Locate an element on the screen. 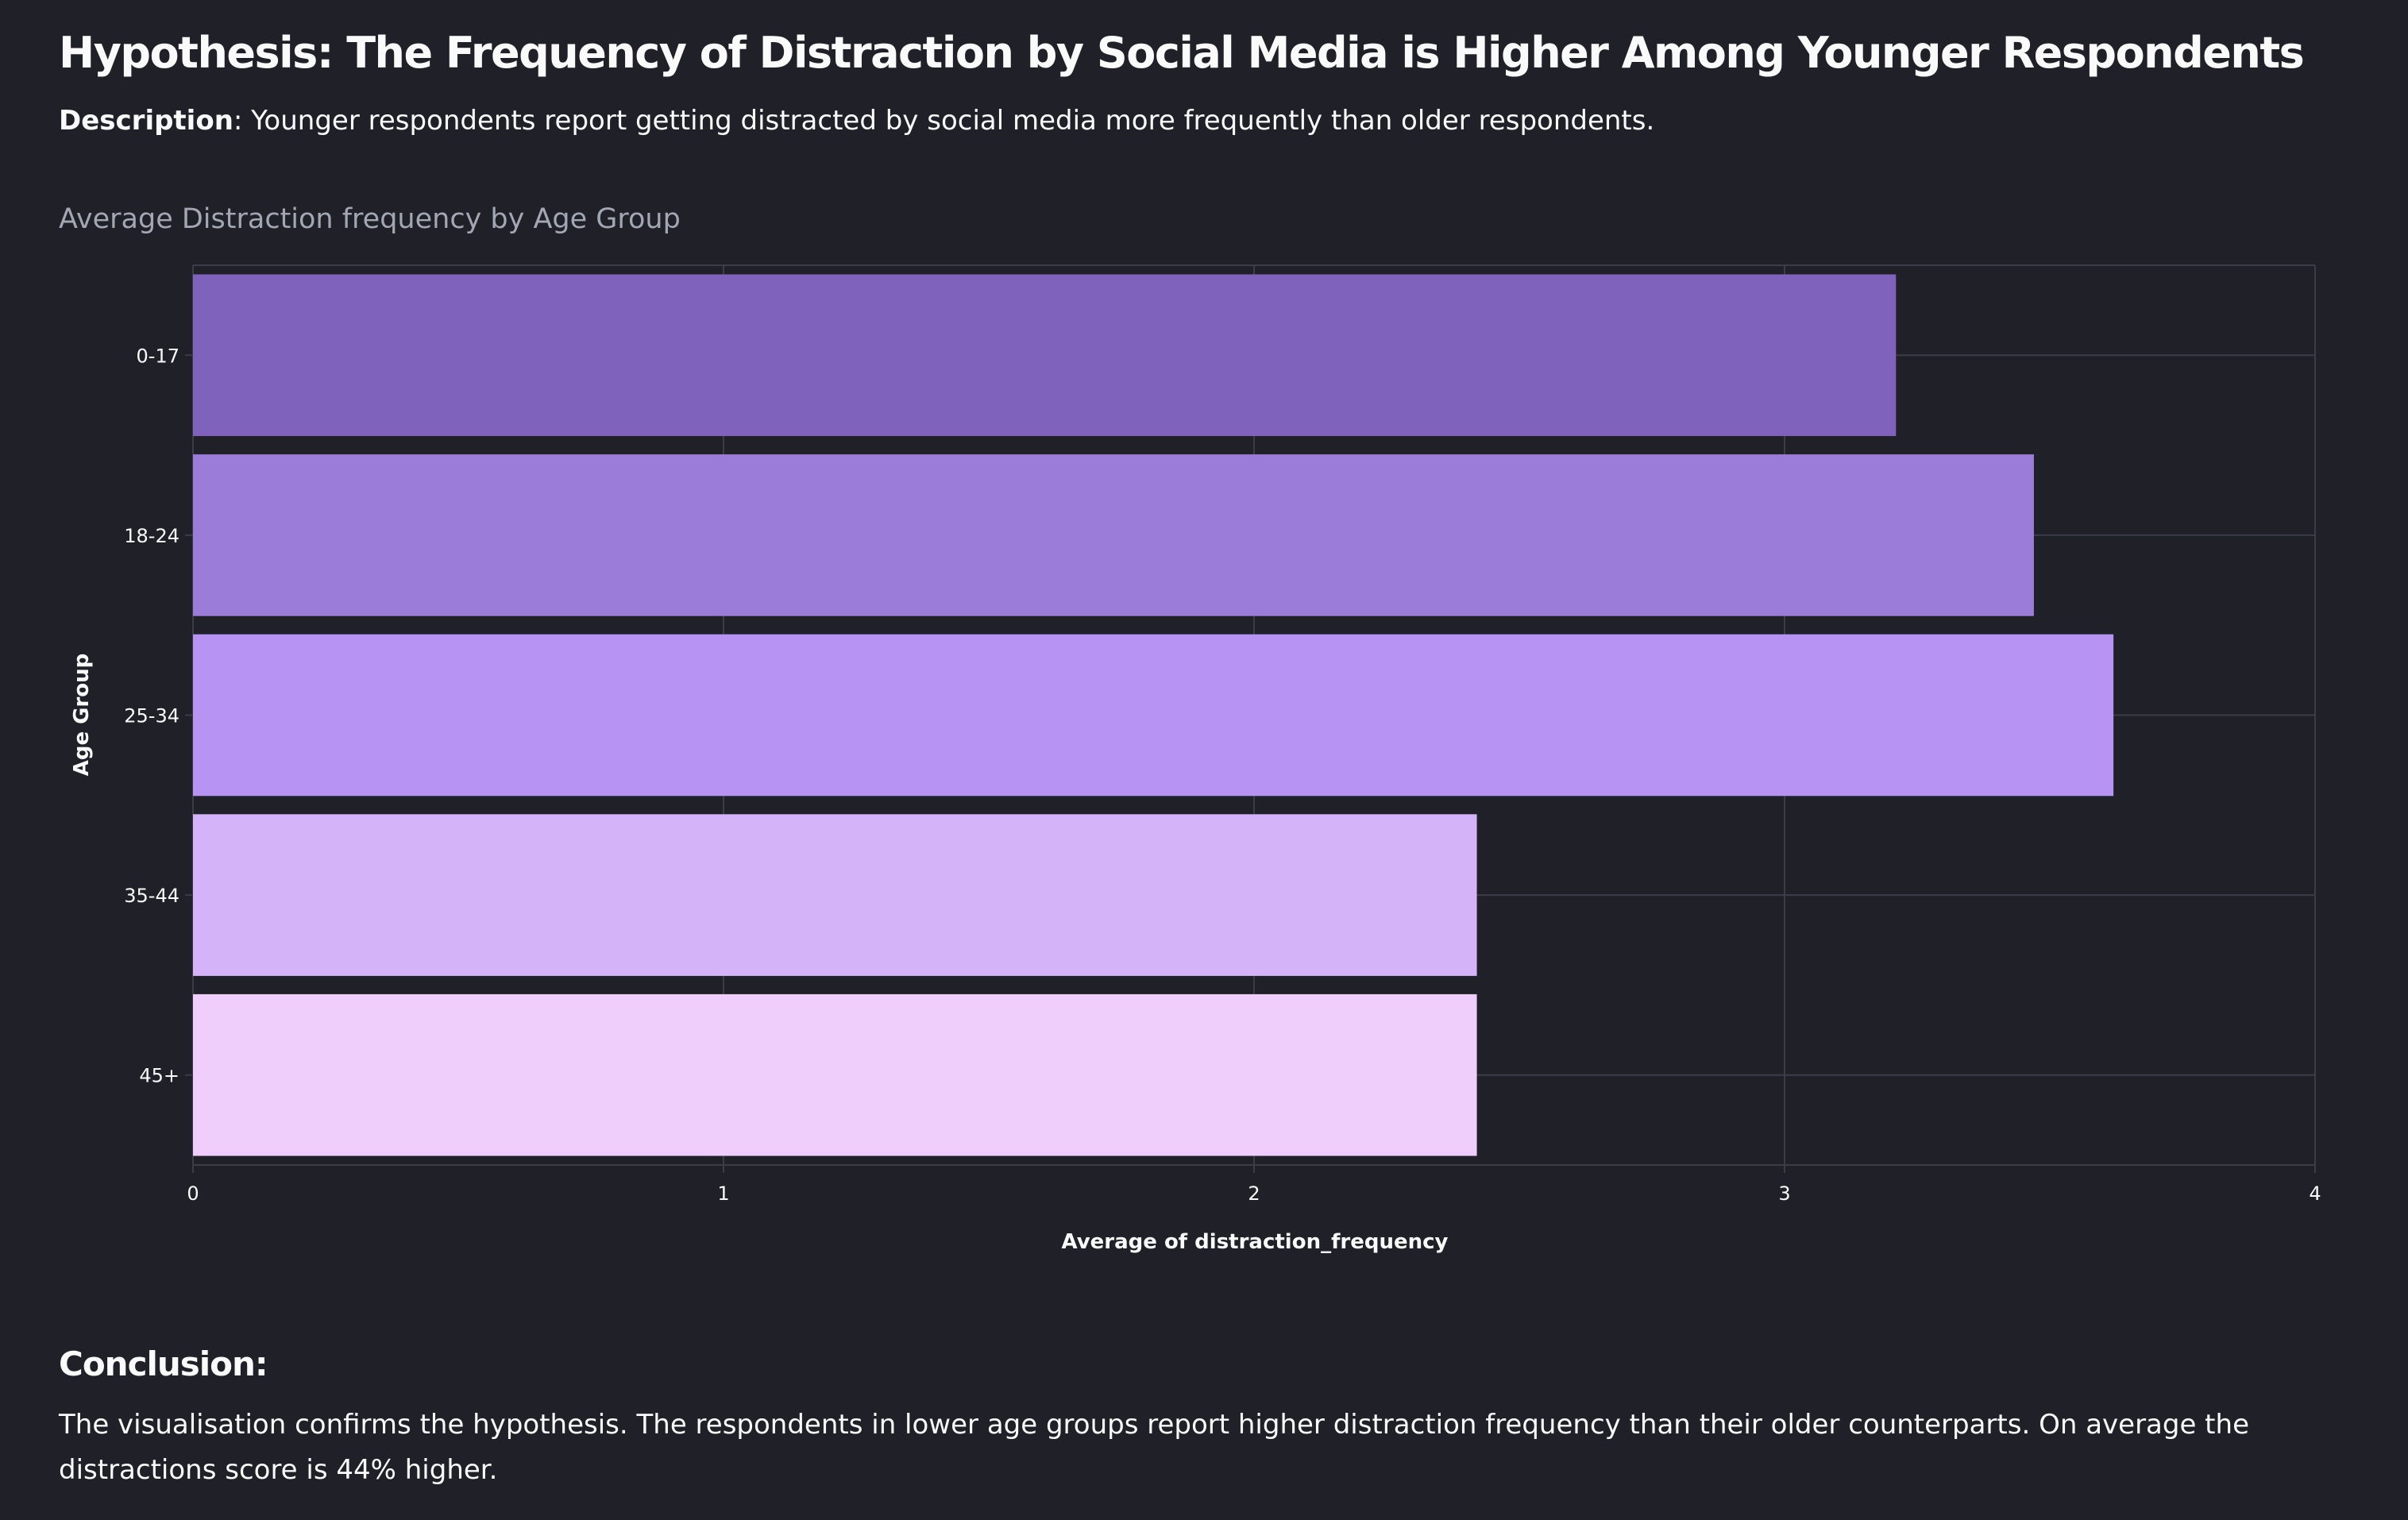 This screenshot has width=2408, height=1520. x-tick-label: 1 is located at coordinates (723, 1193).